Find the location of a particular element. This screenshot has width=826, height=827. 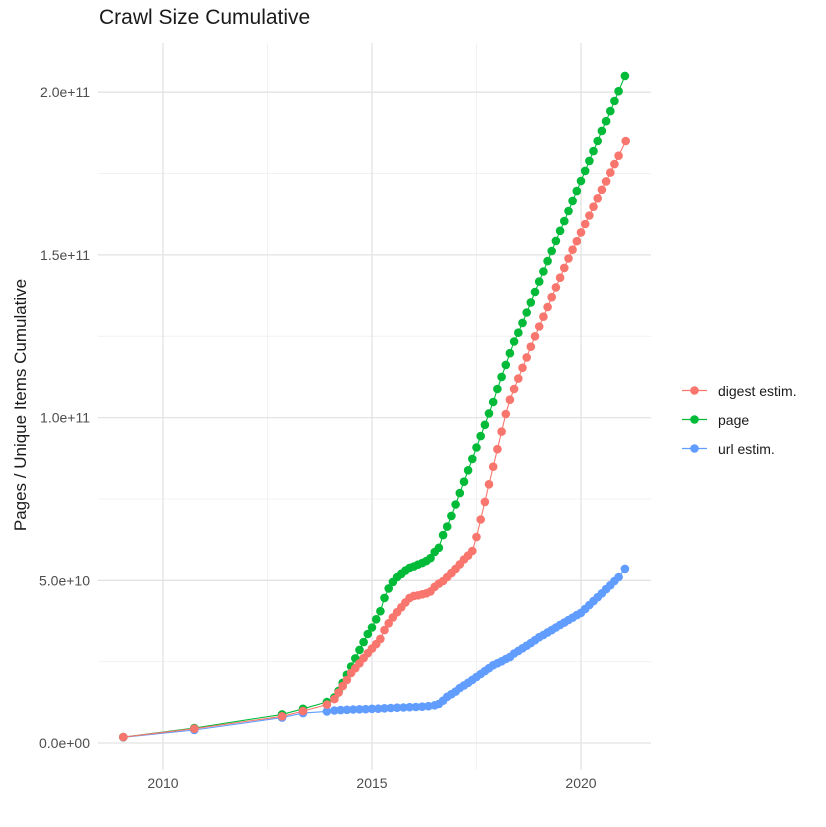

y-tick-label: 5.0e+10 is located at coordinates (64, 580).